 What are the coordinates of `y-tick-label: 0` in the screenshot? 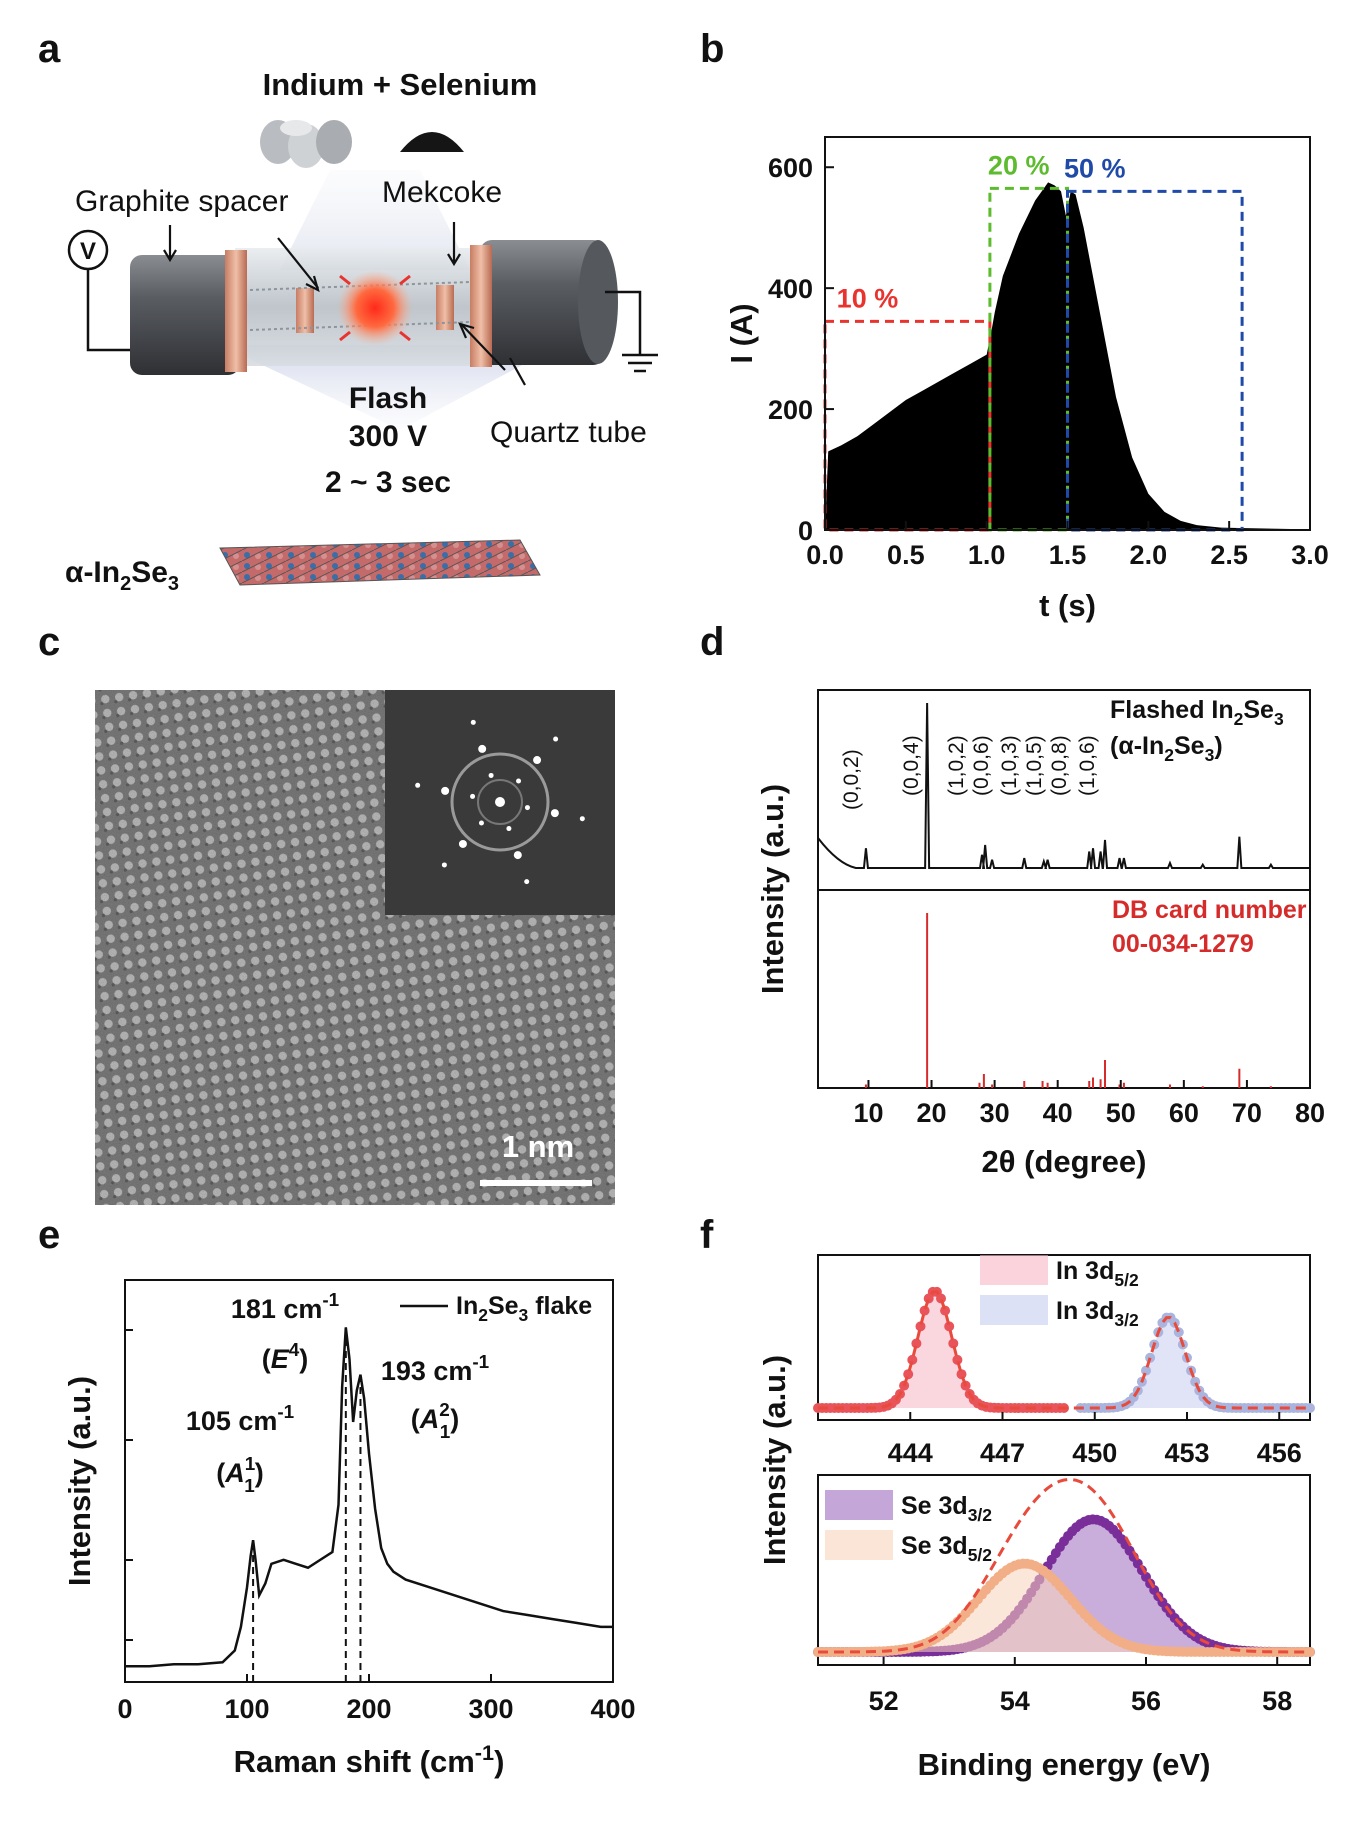 It's located at (805, 531).